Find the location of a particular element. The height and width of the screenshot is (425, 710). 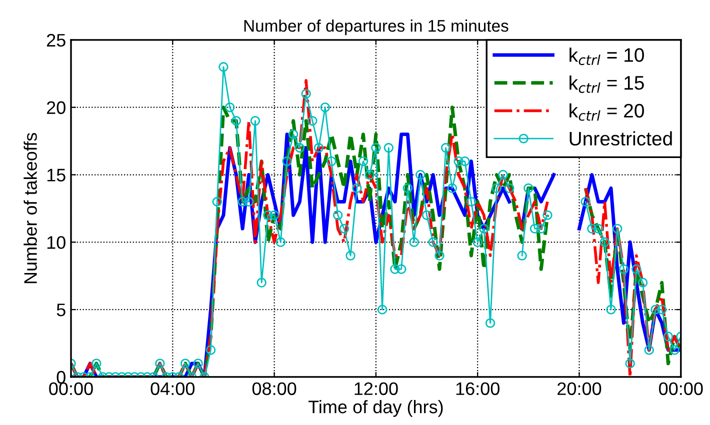

legend-label: k$_{ctrl}$ = 15 is located at coordinates (607, 84).